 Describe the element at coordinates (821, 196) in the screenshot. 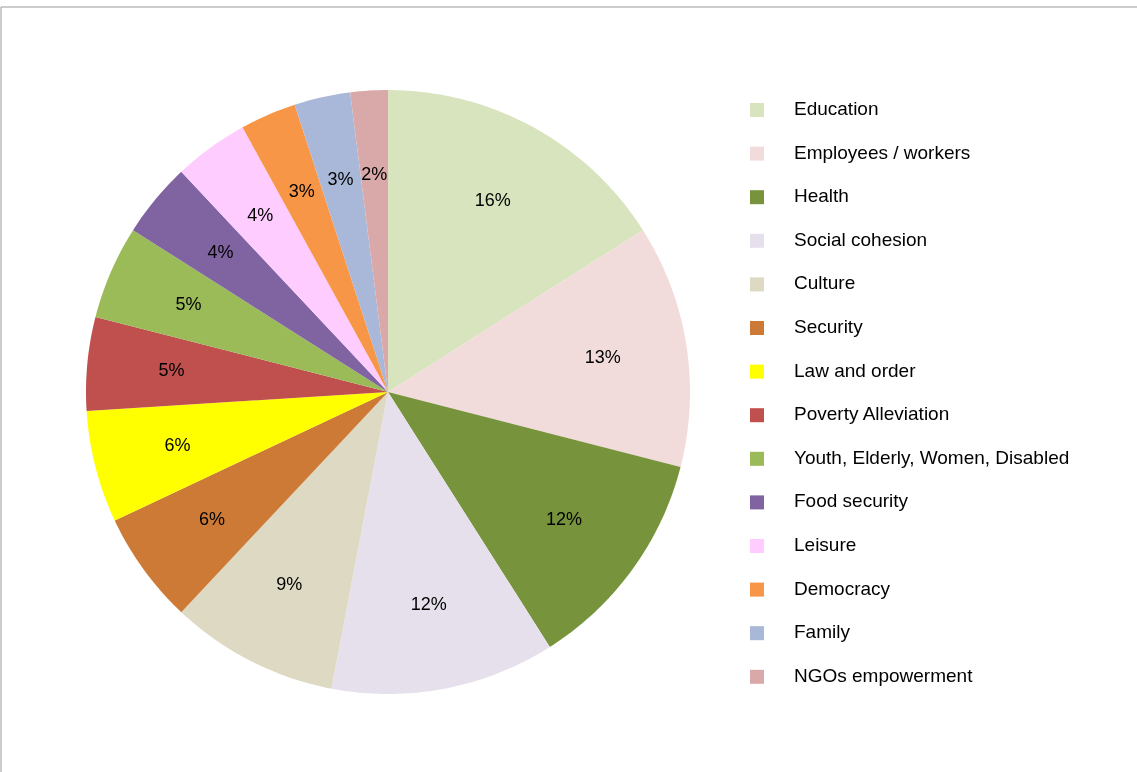

I see `legend-label: Health` at that location.